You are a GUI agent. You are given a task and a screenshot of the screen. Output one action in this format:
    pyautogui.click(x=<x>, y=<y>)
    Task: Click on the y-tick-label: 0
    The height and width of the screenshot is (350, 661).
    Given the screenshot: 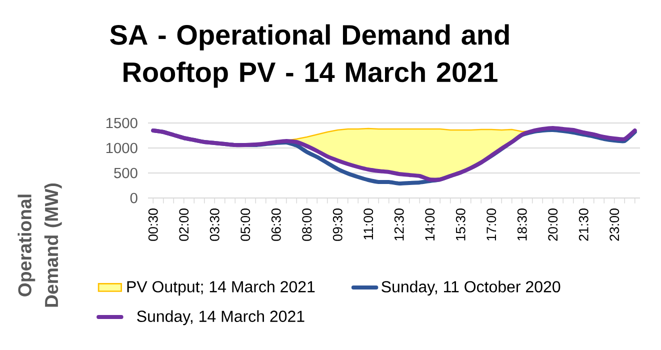 What is the action you would take?
    pyautogui.click(x=134, y=198)
    